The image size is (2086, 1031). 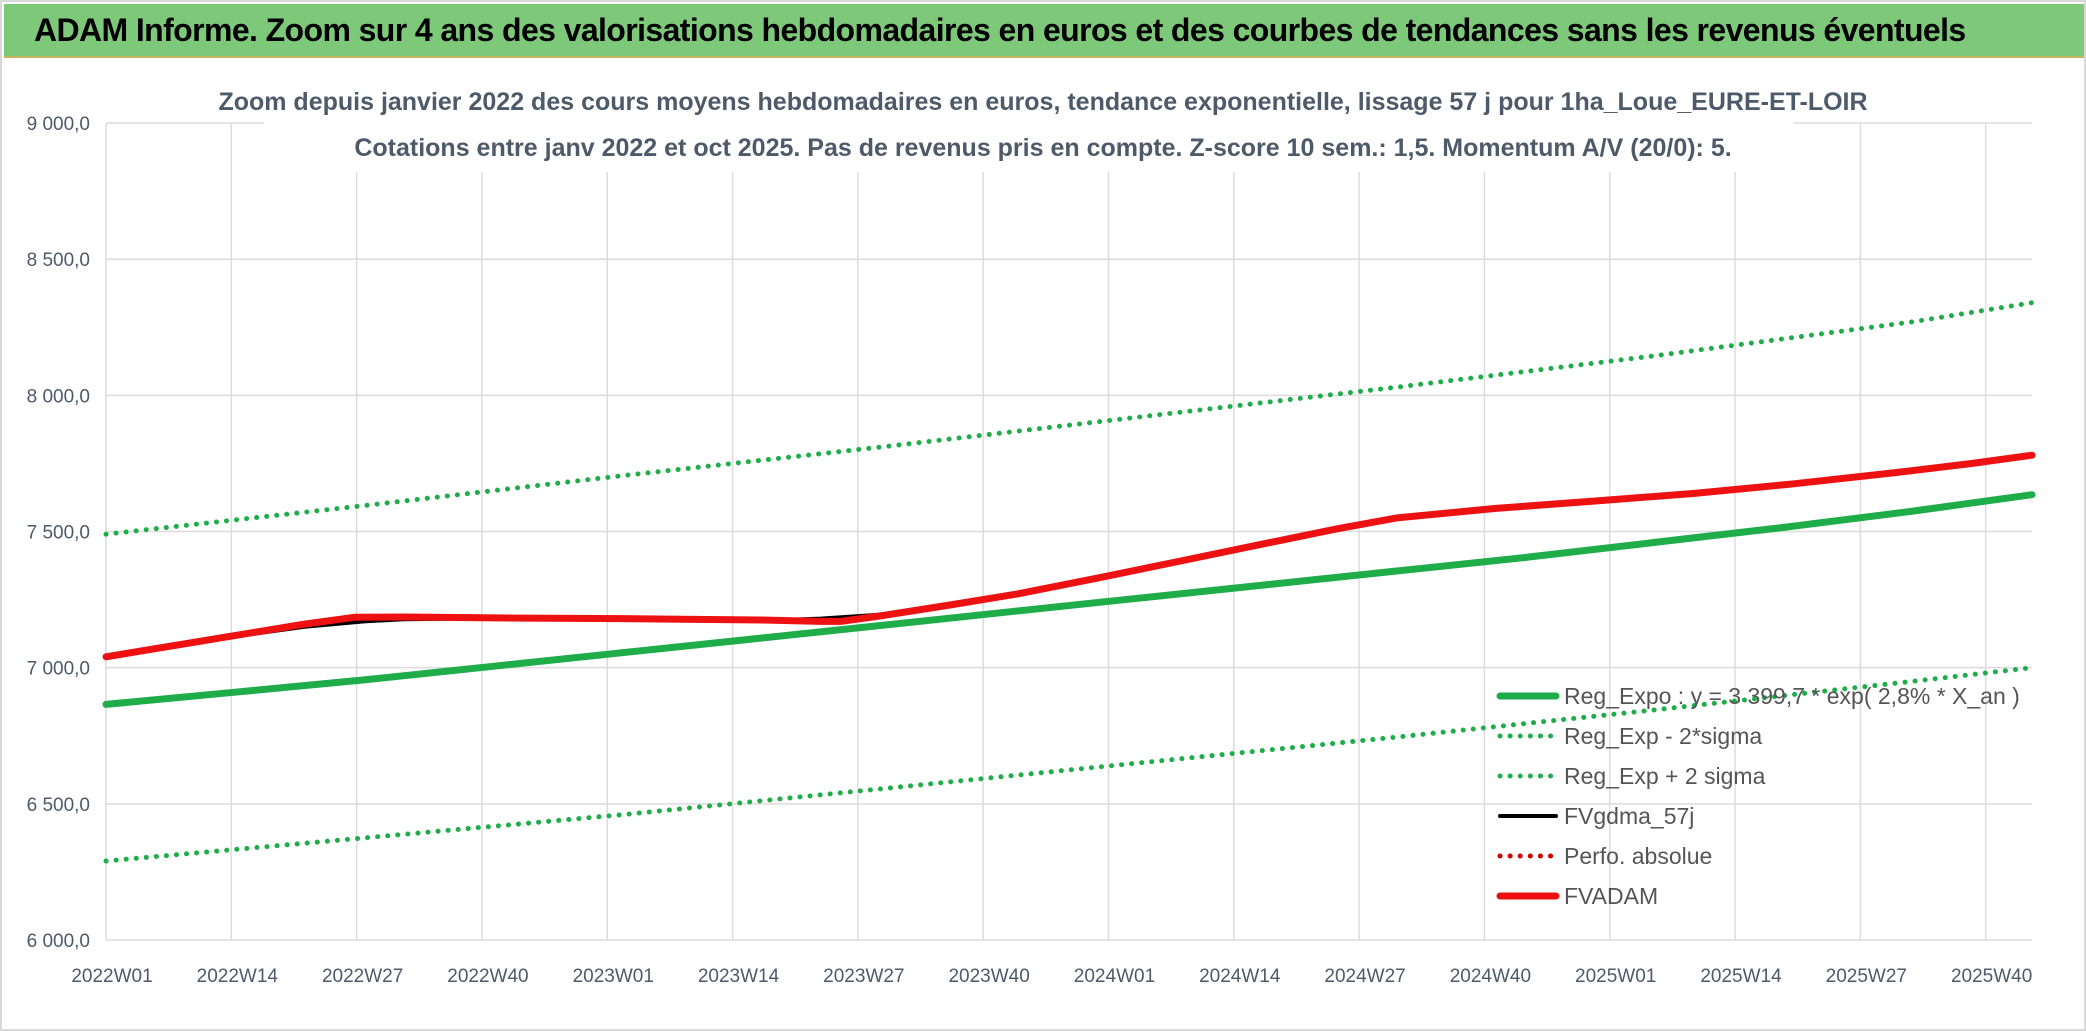 What do you see at coordinates (988, 976) in the screenshot?
I see `x-tick-label: 2023W40` at bounding box center [988, 976].